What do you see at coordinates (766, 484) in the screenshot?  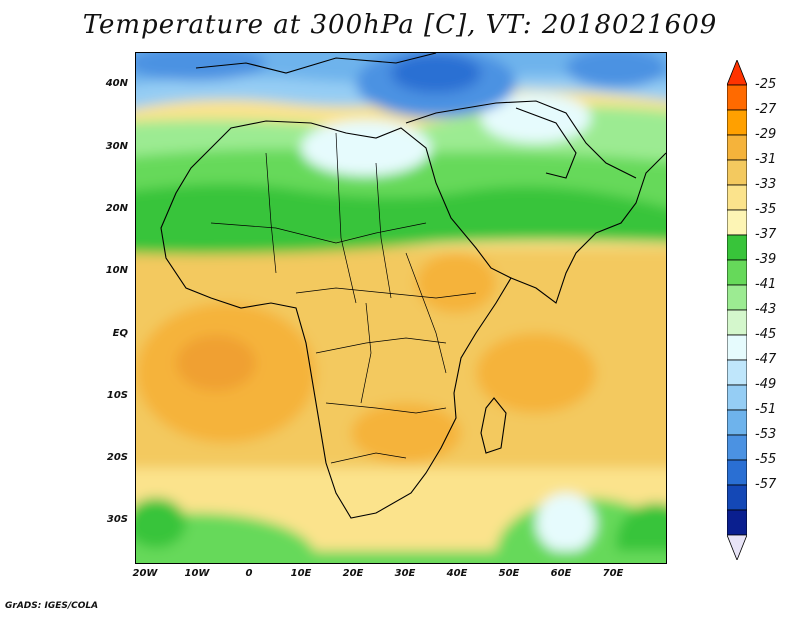 I see `colorbar-level-label: -57` at bounding box center [766, 484].